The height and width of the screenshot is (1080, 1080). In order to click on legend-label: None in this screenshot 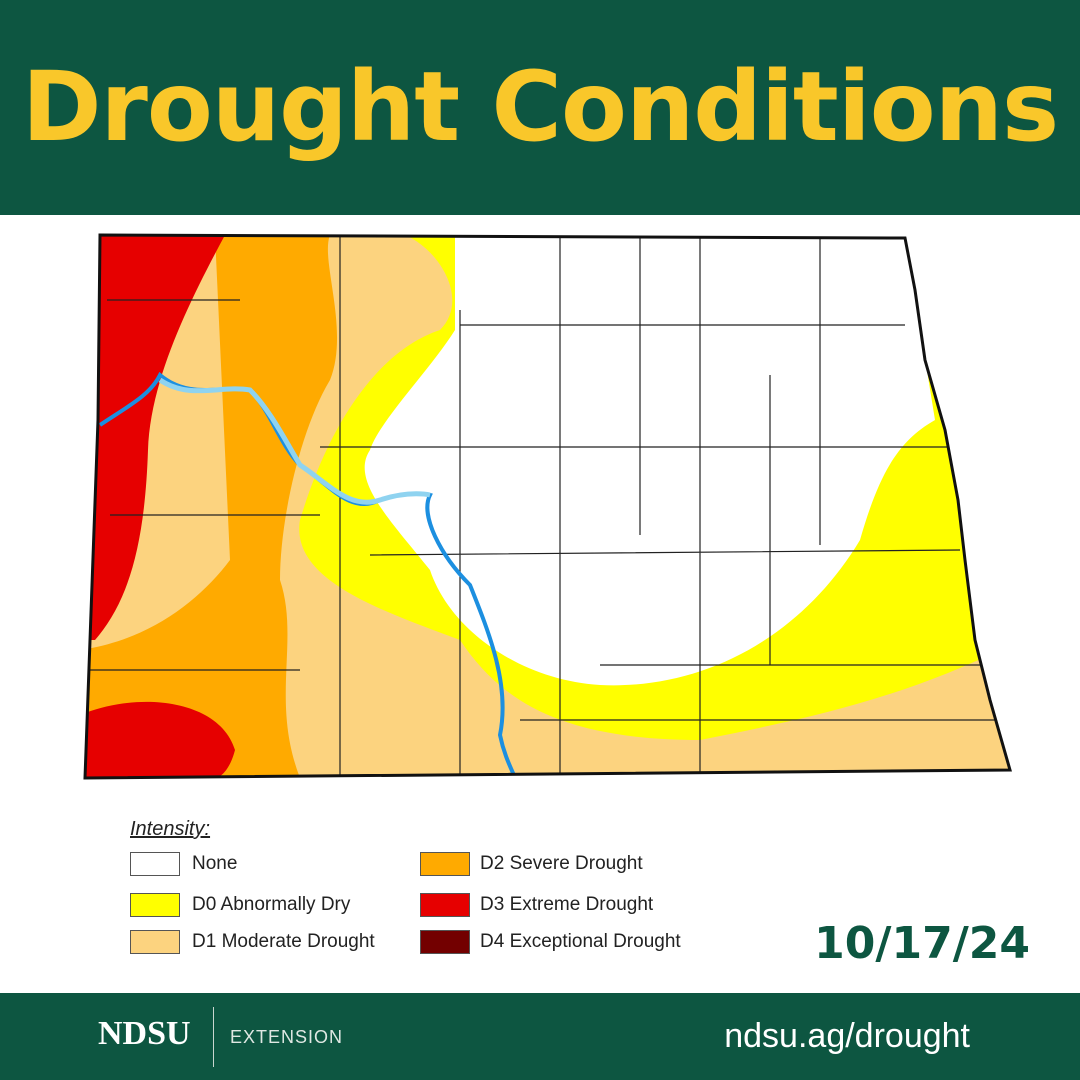, I will do `click(215, 863)`.